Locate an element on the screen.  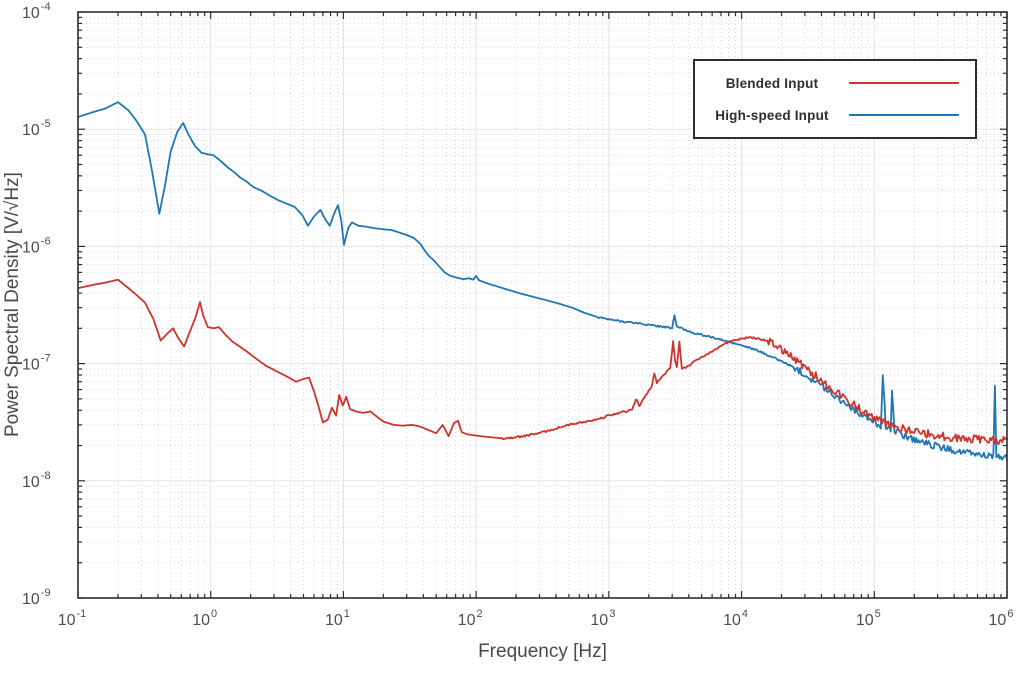
x-tick-label: 10² is located at coordinates (470, 618).